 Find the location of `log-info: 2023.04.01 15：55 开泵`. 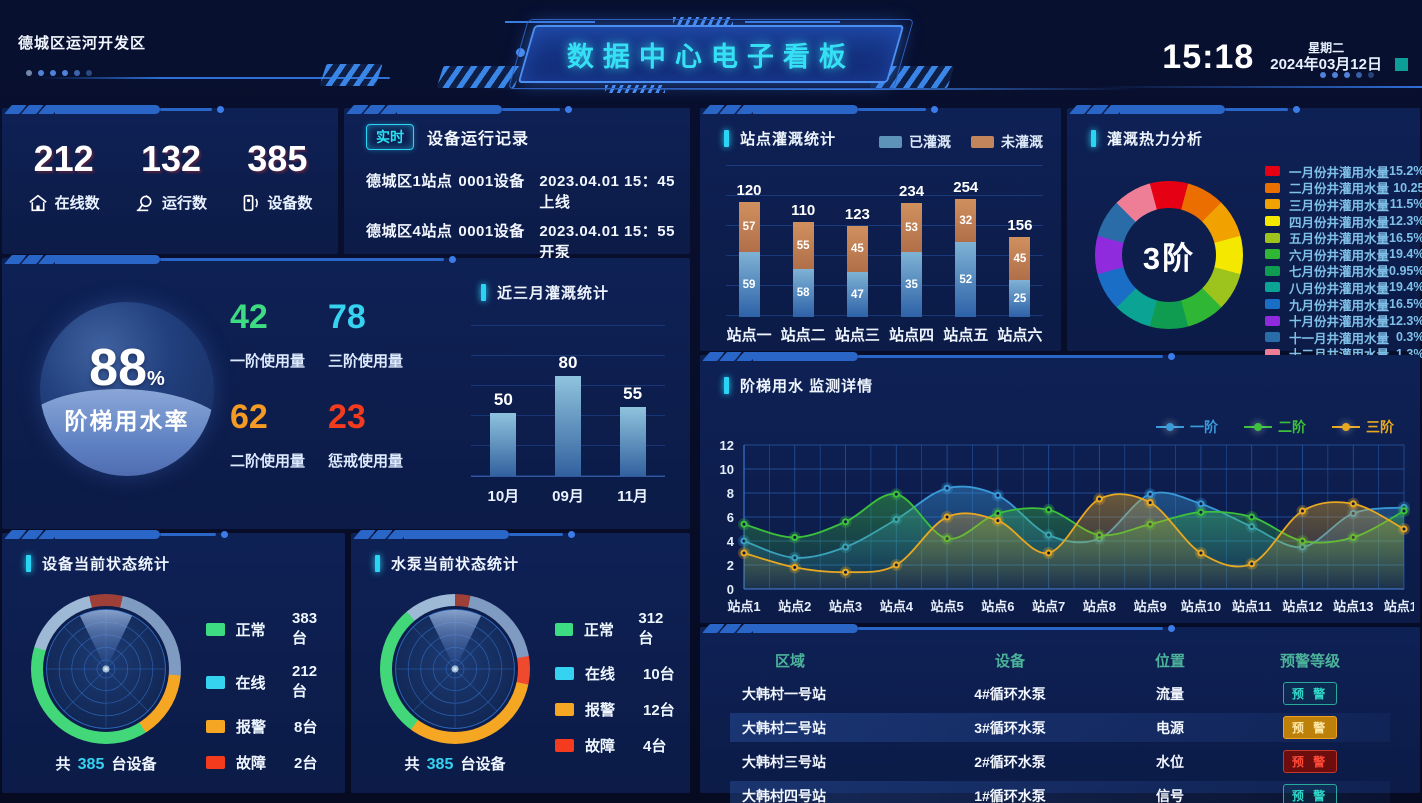

log-info: 2023.04.01 15：55 开泵 is located at coordinates (607, 242).